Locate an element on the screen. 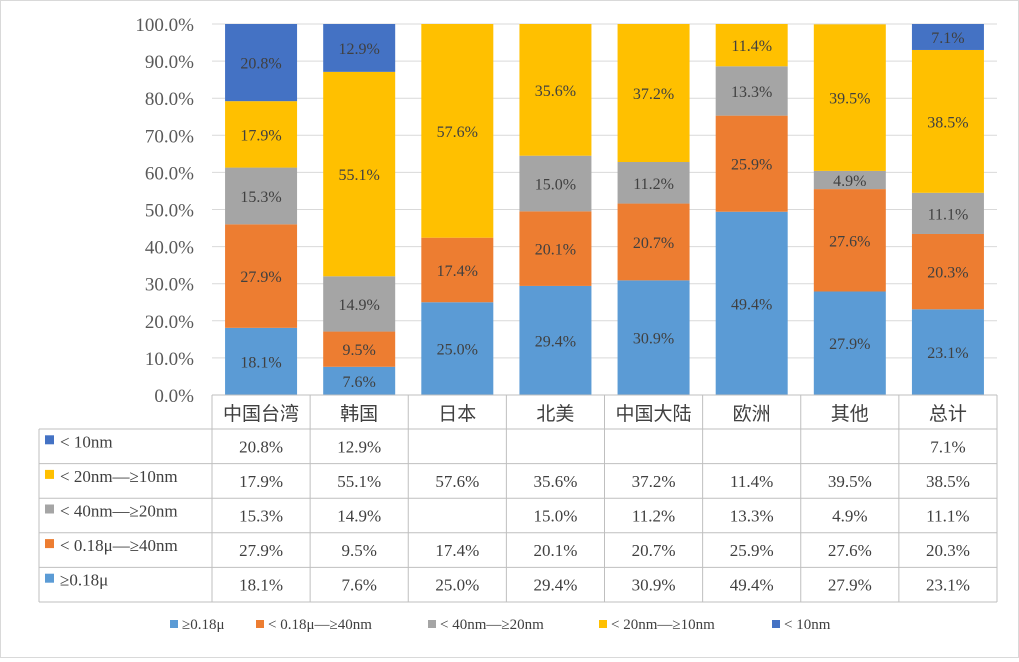 This screenshot has width=1019, height=662. legend-label: < 10nm is located at coordinates (807, 625).